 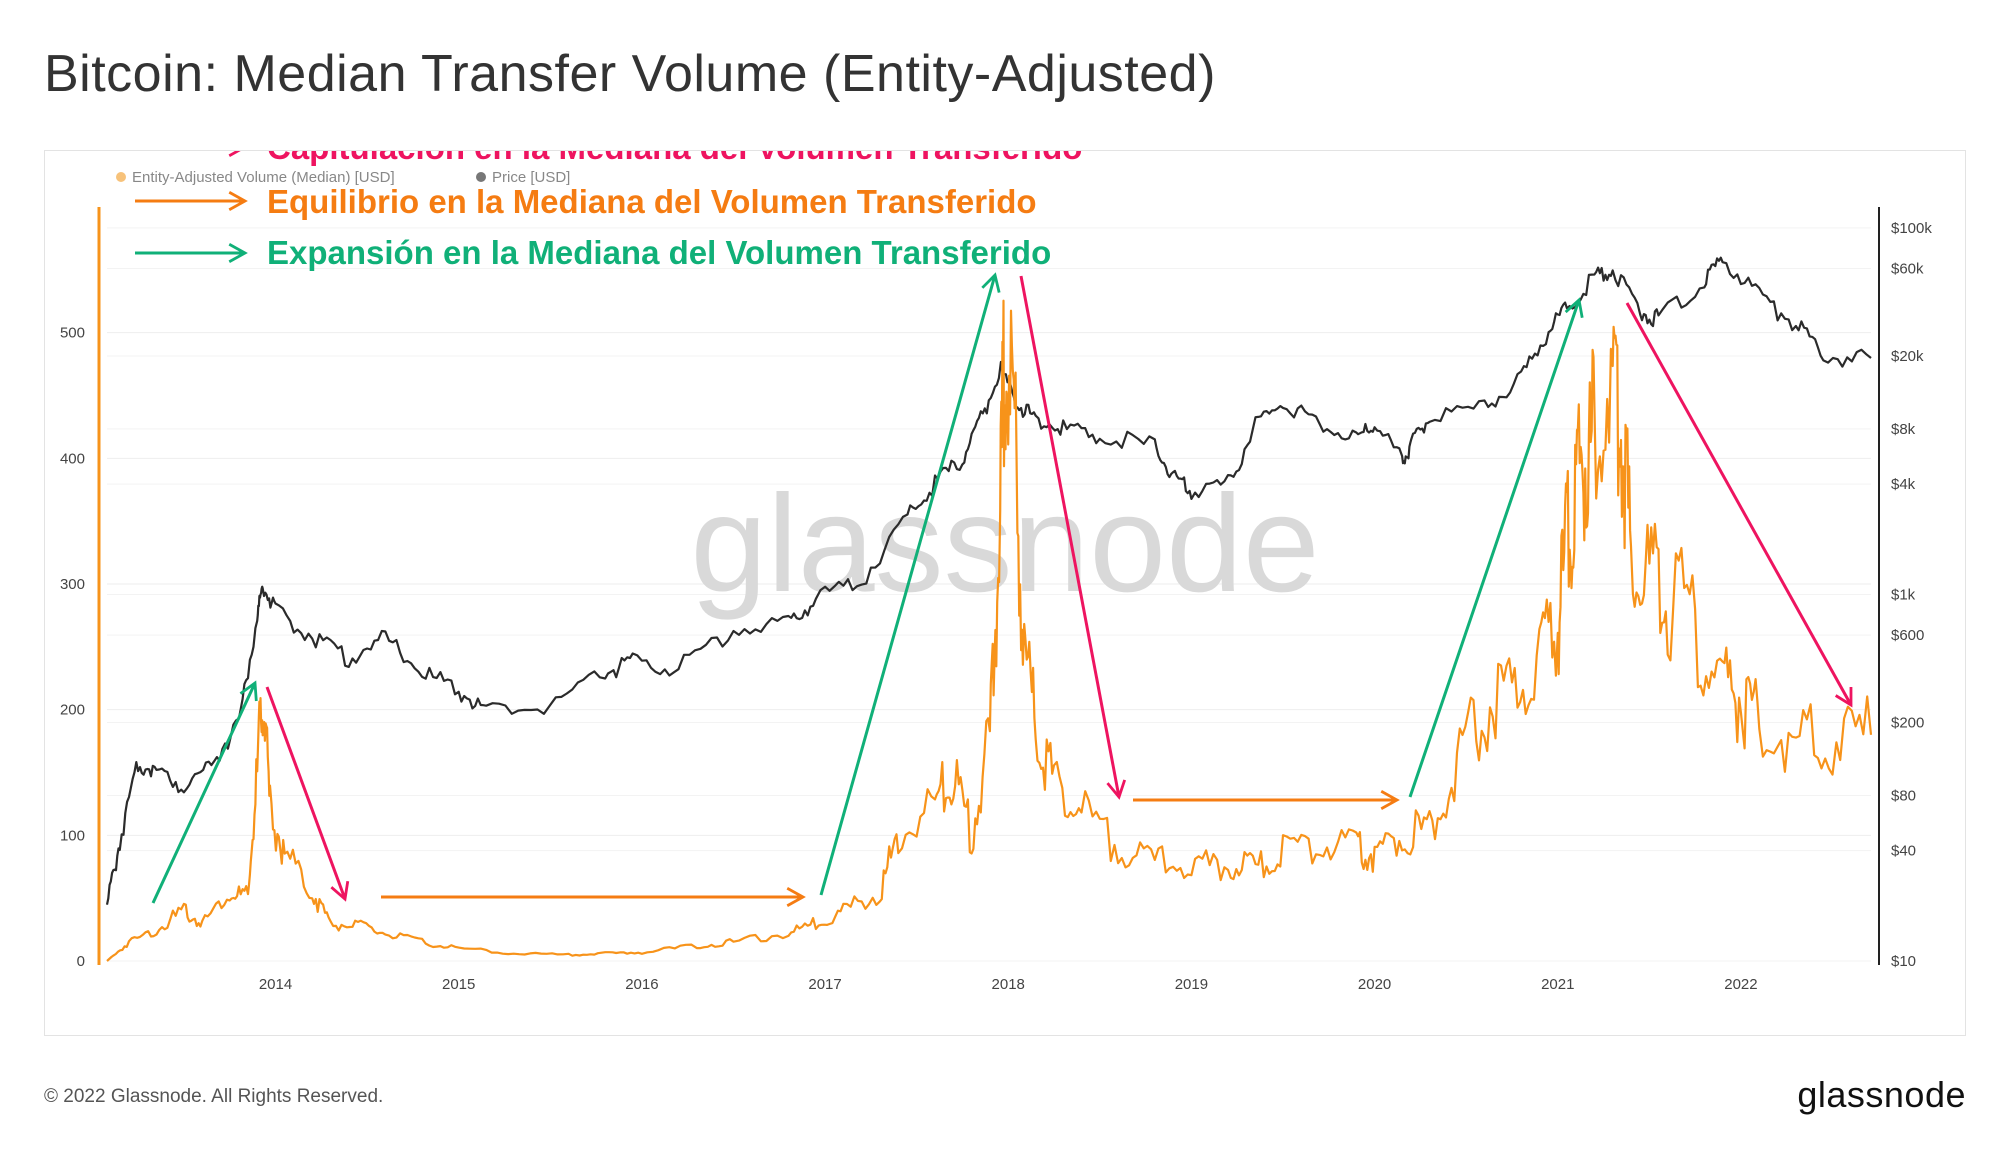 I want to click on right-tick-label: $20k, so click(x=1907, y=356).